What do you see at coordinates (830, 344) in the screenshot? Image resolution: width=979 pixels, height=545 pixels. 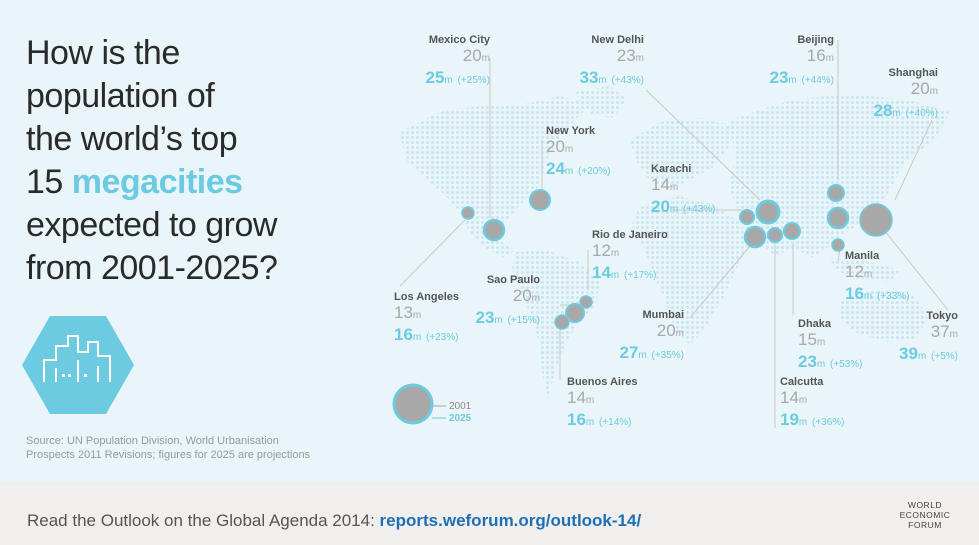 I see `label-dhaka: Dhaka 15m 23m (+53%)` at bounding box center [830, 344].